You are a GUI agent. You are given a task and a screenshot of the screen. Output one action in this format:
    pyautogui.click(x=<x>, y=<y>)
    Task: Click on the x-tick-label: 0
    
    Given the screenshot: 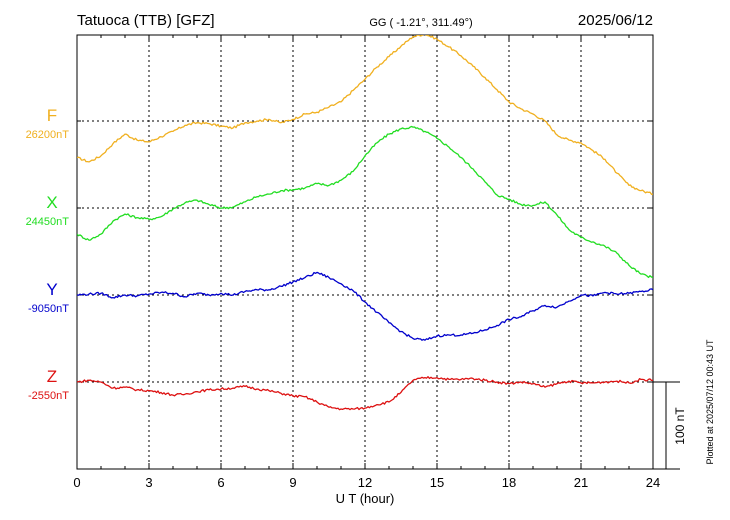 What is the action you would take?
    pyautogui.click(x=76, y=482)
    